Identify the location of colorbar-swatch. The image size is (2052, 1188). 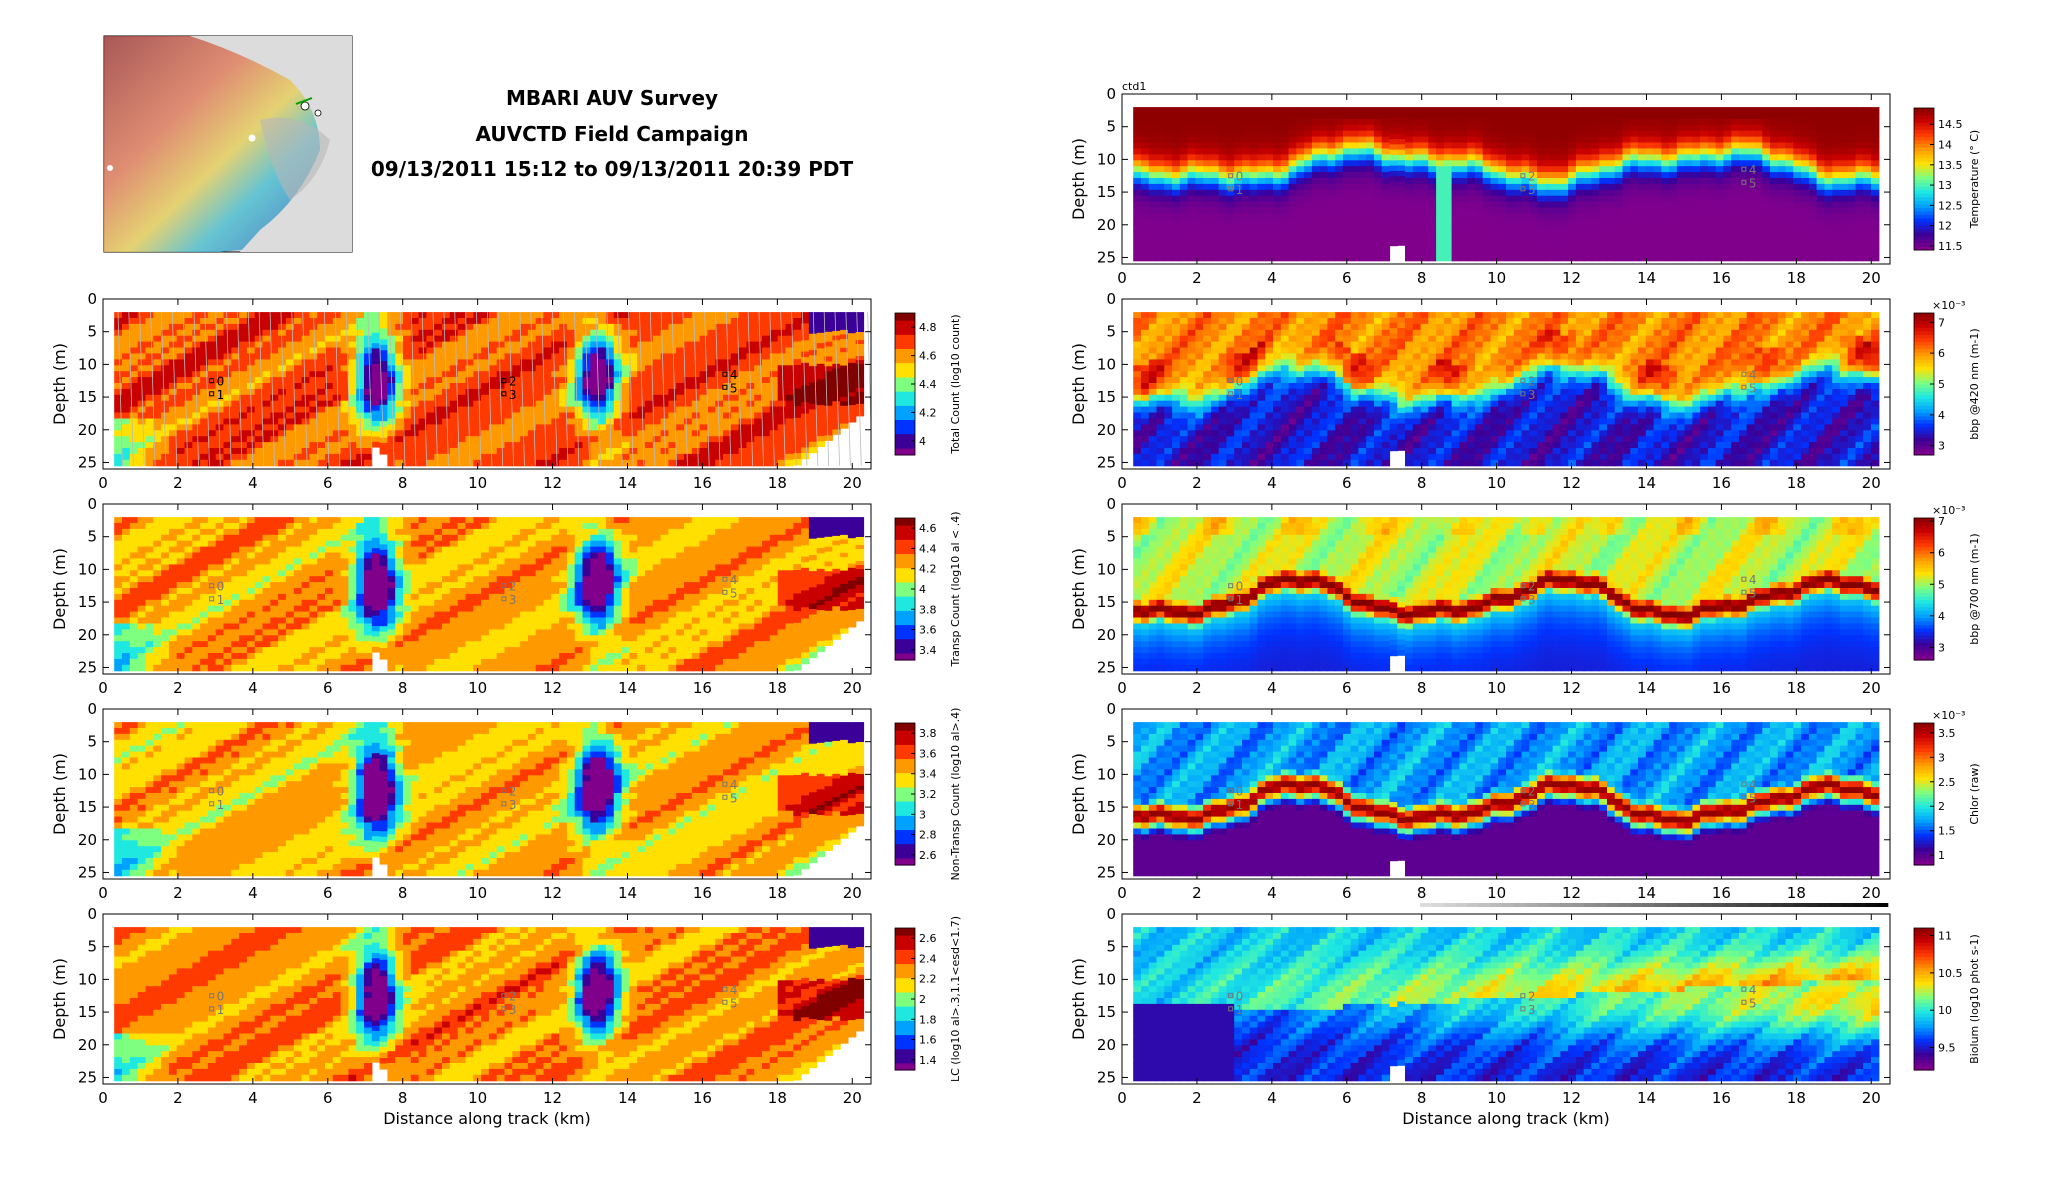
(905, 361).